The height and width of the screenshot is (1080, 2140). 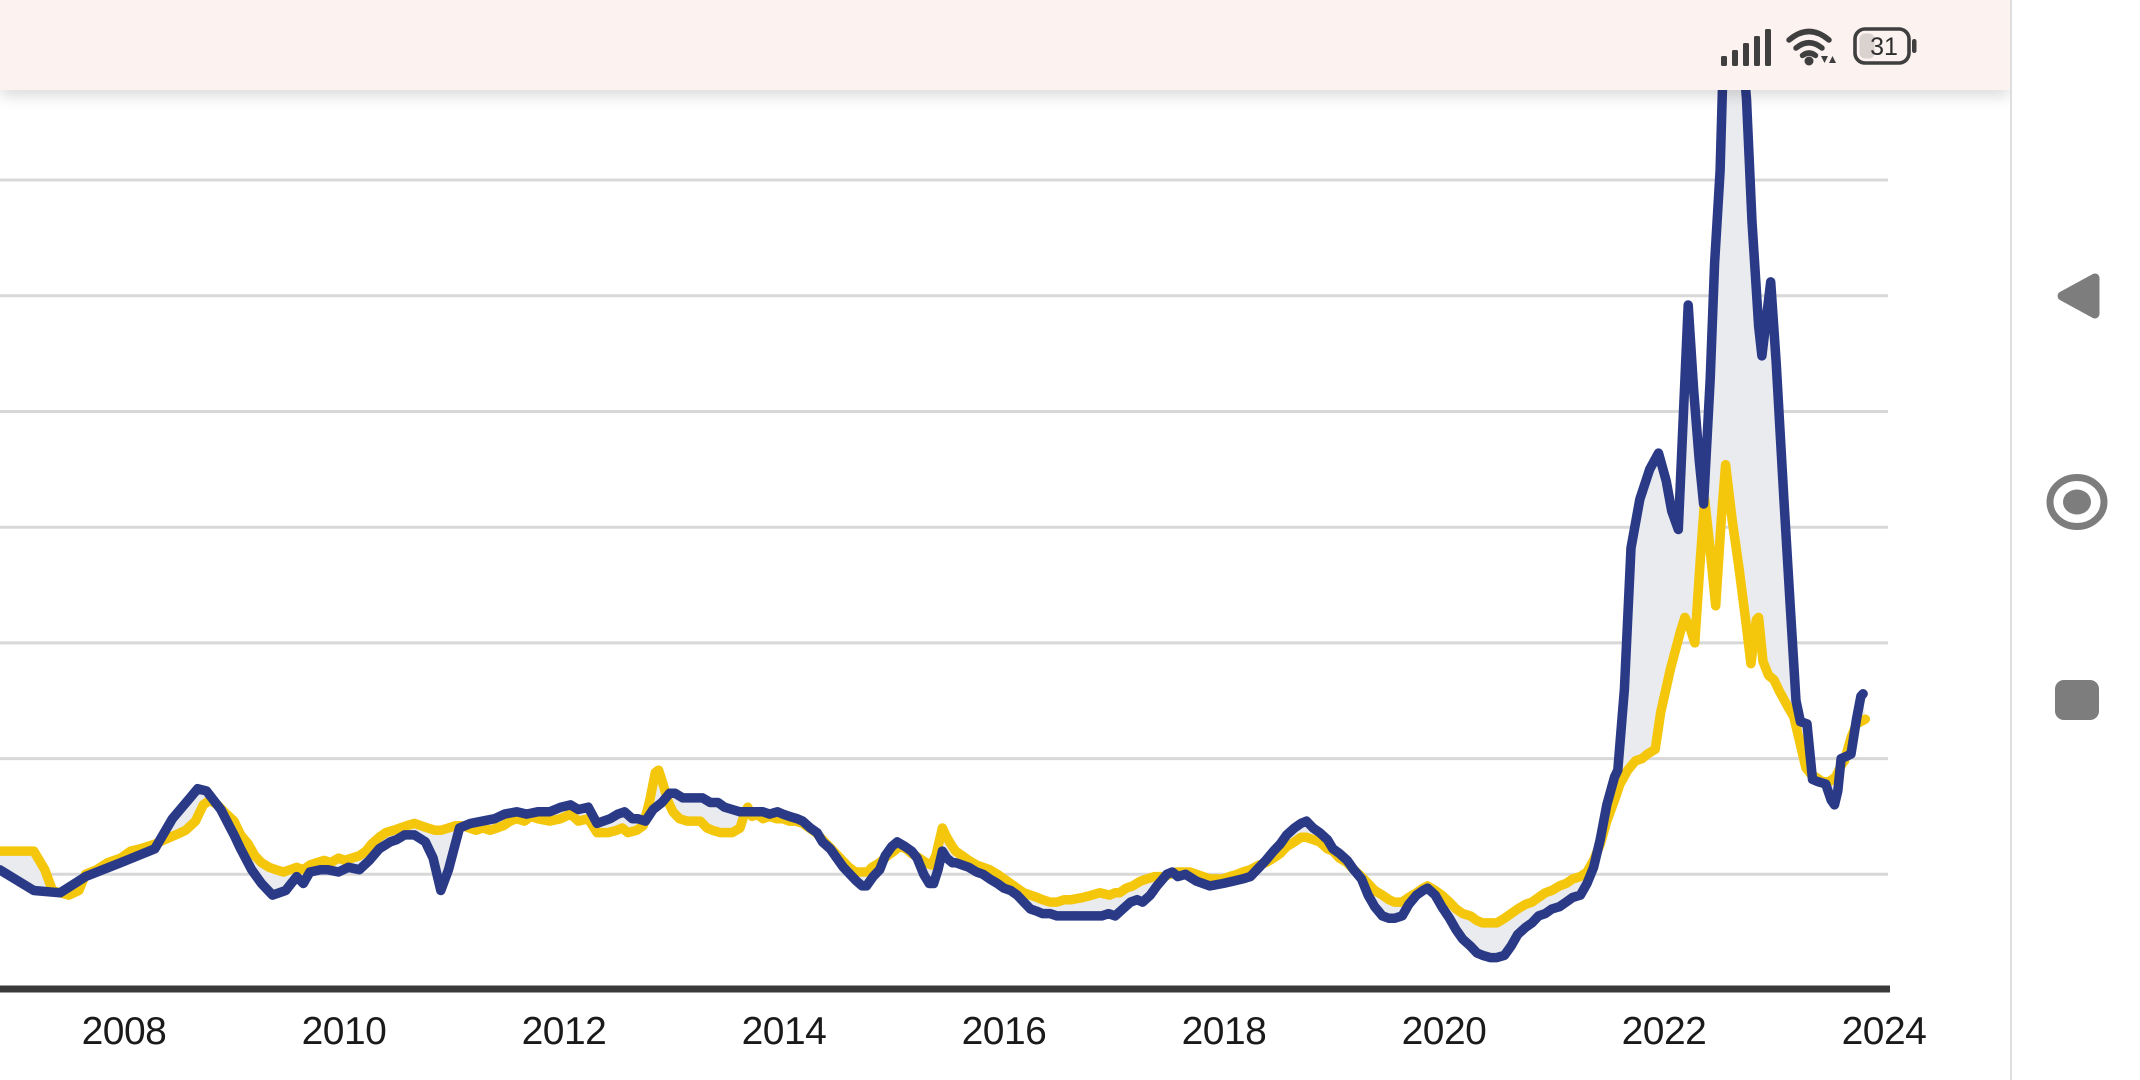 What do you see at coordinates (1224, 1031) in the screenshot?
I see `x-axis-tick-label: 2018` at bounding box center [1224, 1031].